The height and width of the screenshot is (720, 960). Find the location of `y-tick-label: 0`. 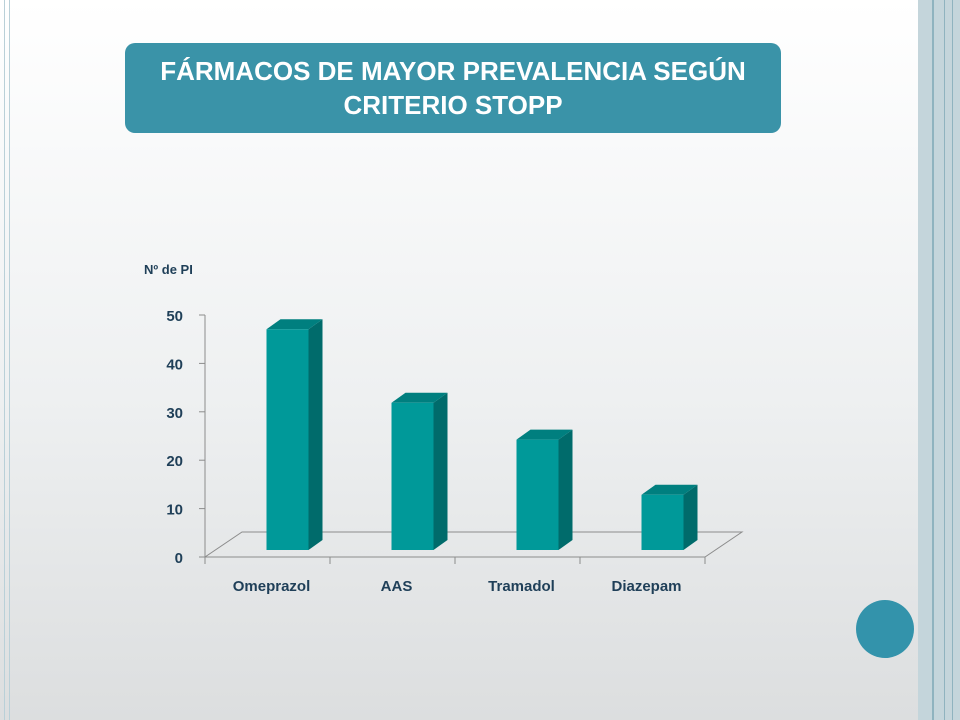

y-tick-label: 0 is located at coordinates (179, 558).